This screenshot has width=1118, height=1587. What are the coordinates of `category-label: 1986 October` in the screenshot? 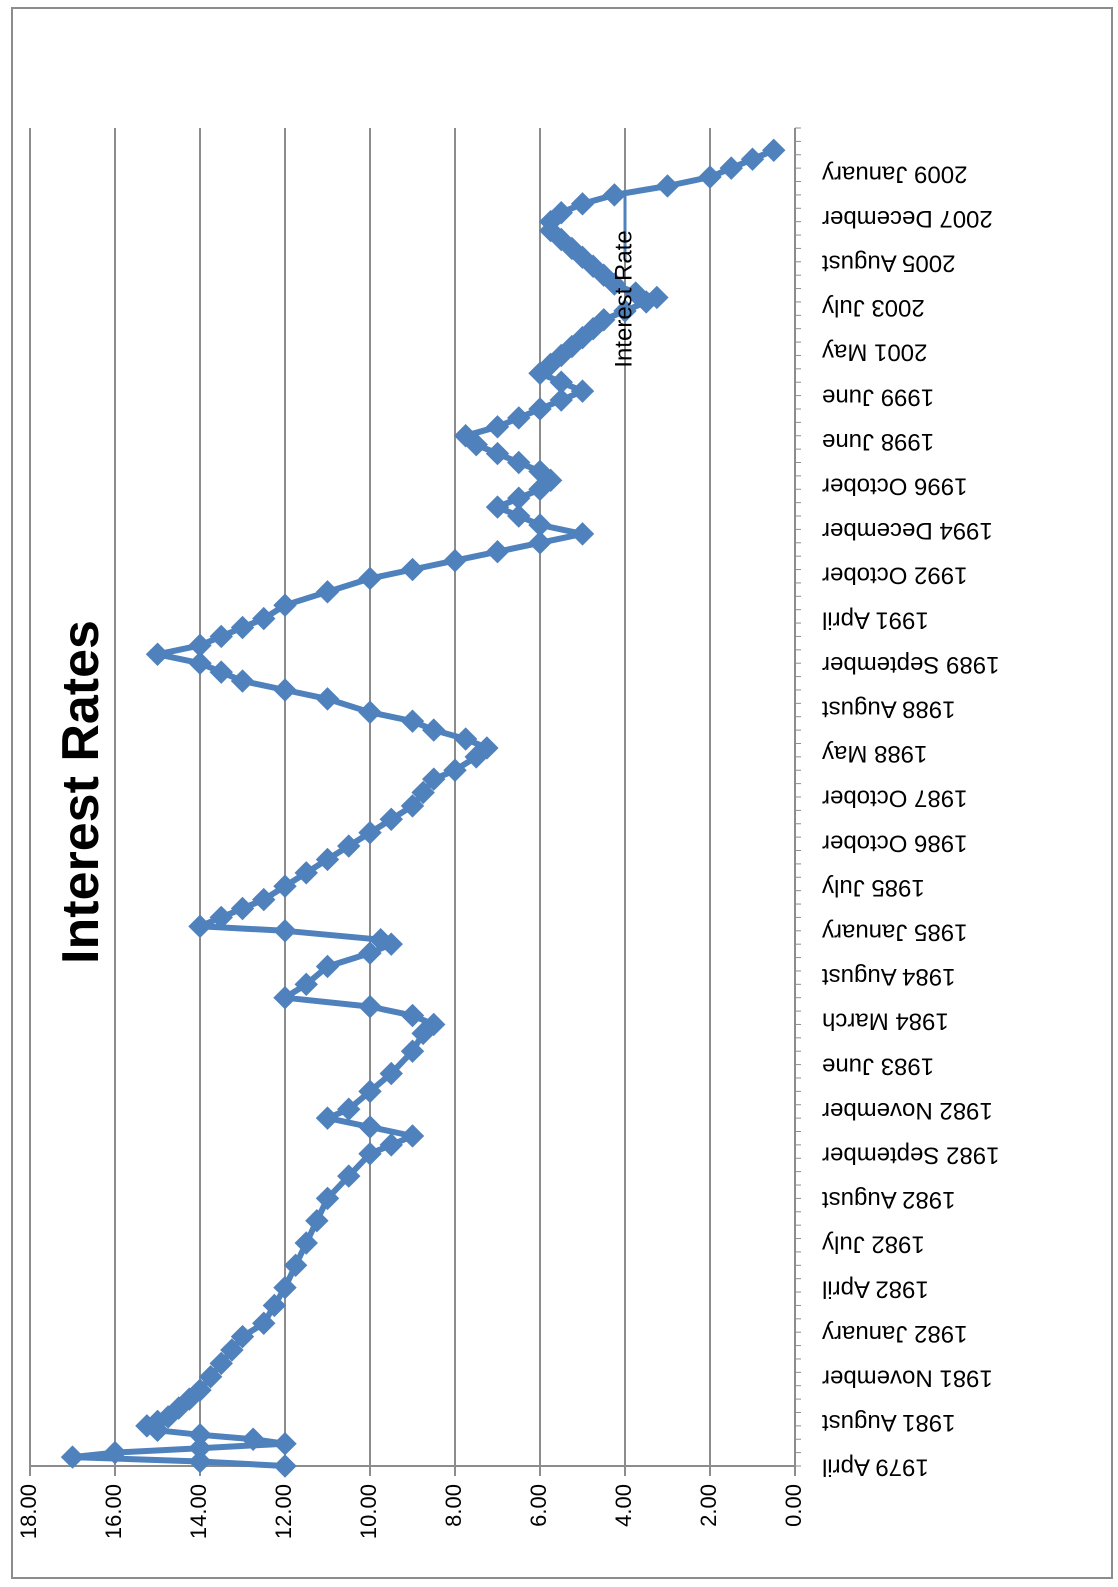 It's located at (894, 842).